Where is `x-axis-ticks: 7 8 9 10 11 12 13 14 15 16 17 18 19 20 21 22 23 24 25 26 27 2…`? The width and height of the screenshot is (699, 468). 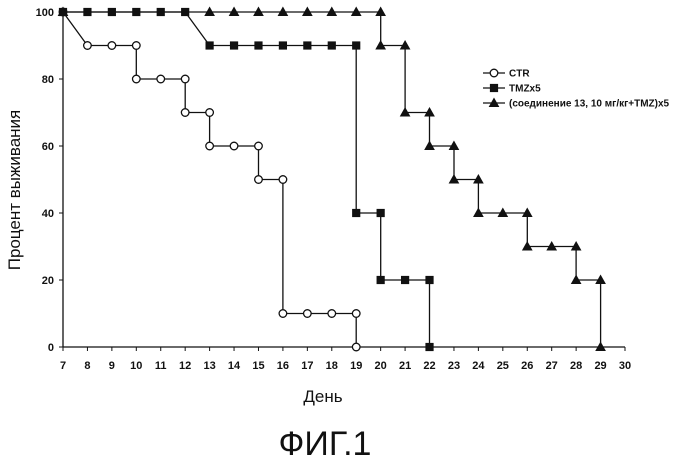
x-axis-ticks: 7 8 9 10 11 12 13 14 15 16 17 18 19 20 21 22 23 24 25 26 27 2… is located at coordinates (345, 359).